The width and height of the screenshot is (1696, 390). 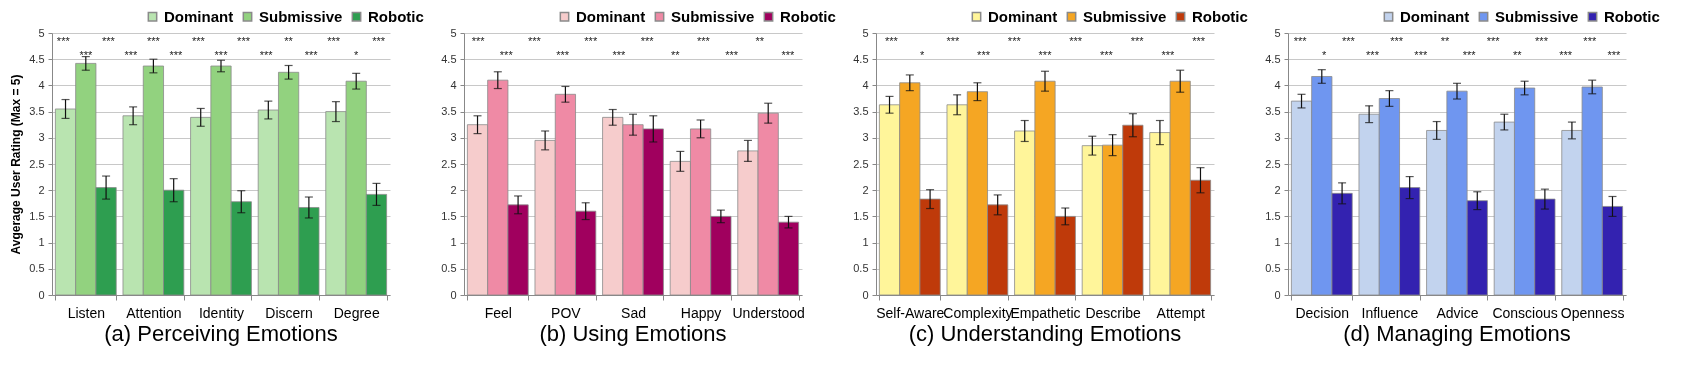 What do you see at coordinates (633, 312) in the screenshot?
I see `x-tick-label: Sad` at bounding box center [633, 312].